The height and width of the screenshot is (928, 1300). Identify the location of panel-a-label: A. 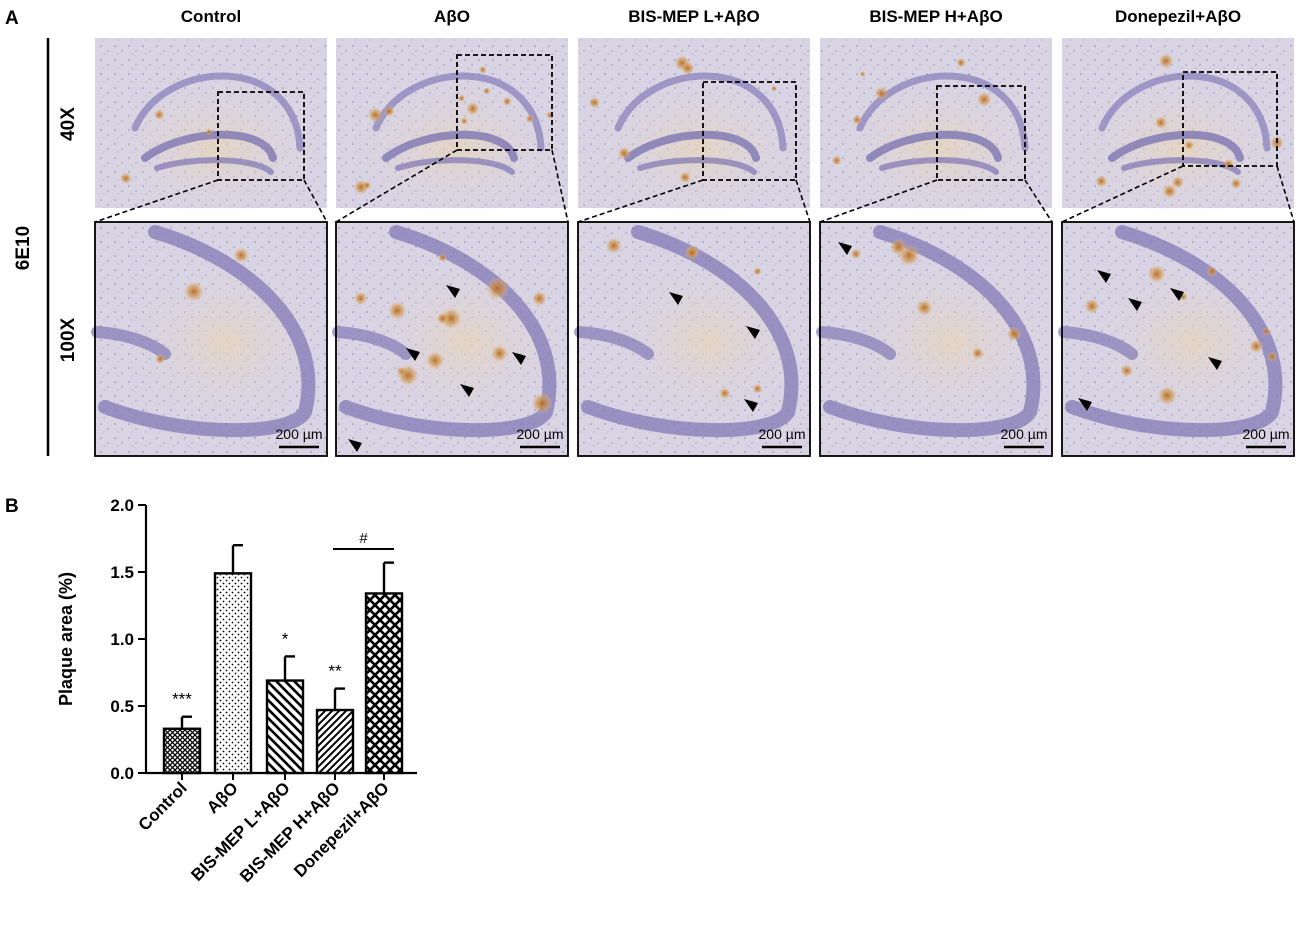
(12, 18).